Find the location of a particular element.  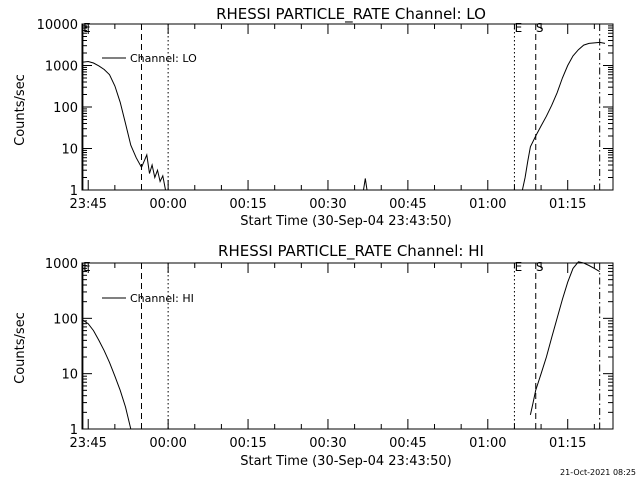

x-tick-label-hi: 23:45 is located at coordinates (87, 443).